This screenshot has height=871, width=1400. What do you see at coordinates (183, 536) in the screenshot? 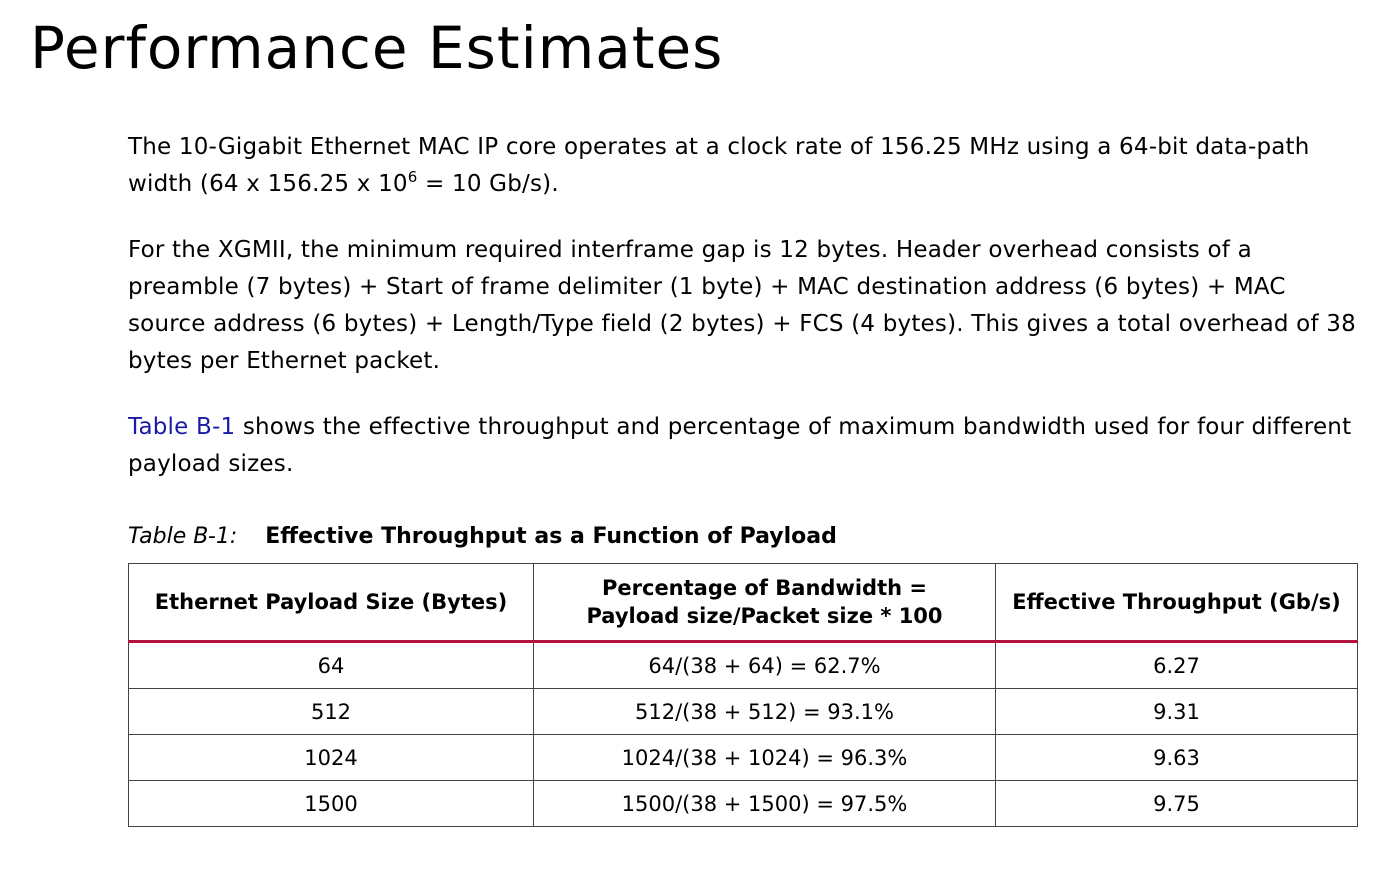
I see `table-caption-label: Table B-1:` at bounding box center [183, 536].